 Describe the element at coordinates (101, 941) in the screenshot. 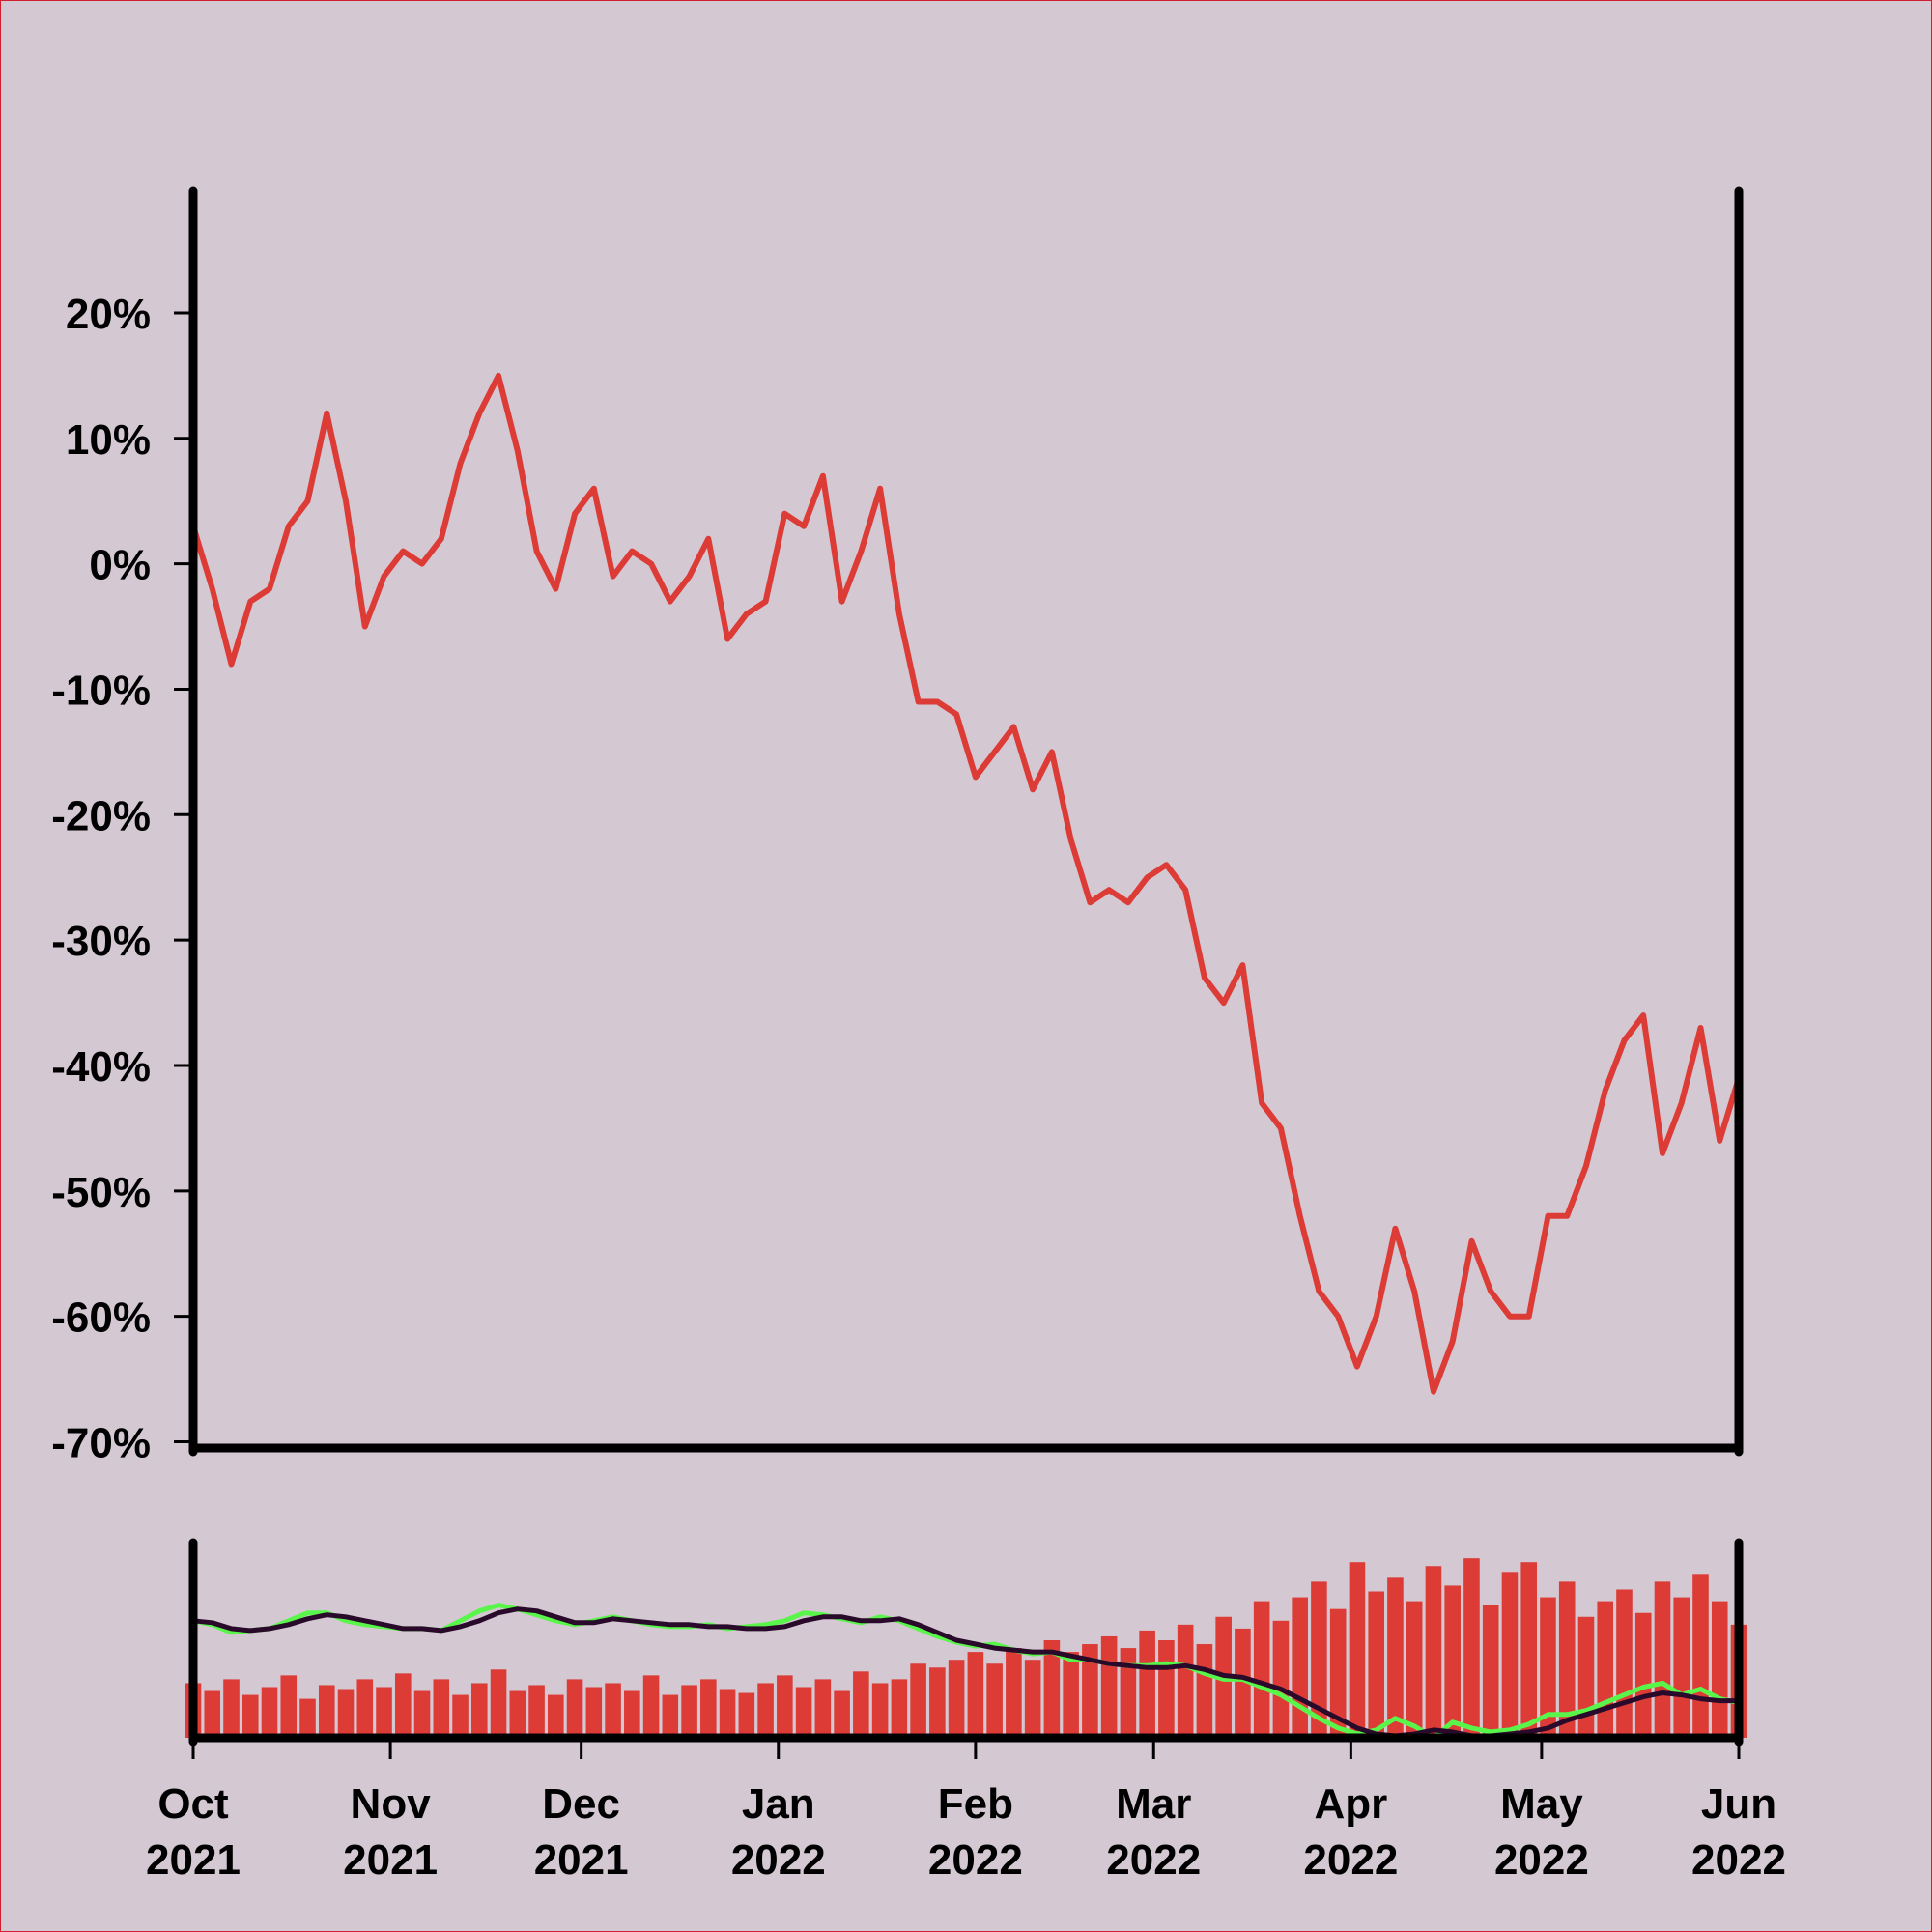

I see `y-tick-label: -30%` at that location.